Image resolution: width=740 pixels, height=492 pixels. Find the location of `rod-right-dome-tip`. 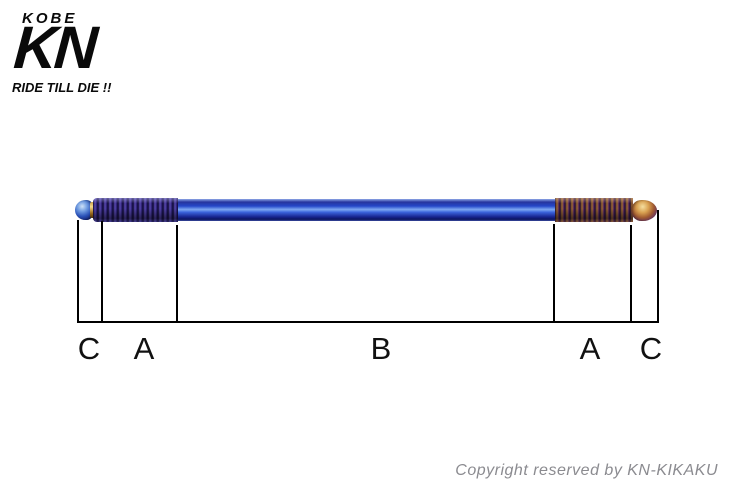

rod-right-dome-tip is located at coordinates (644, 210).